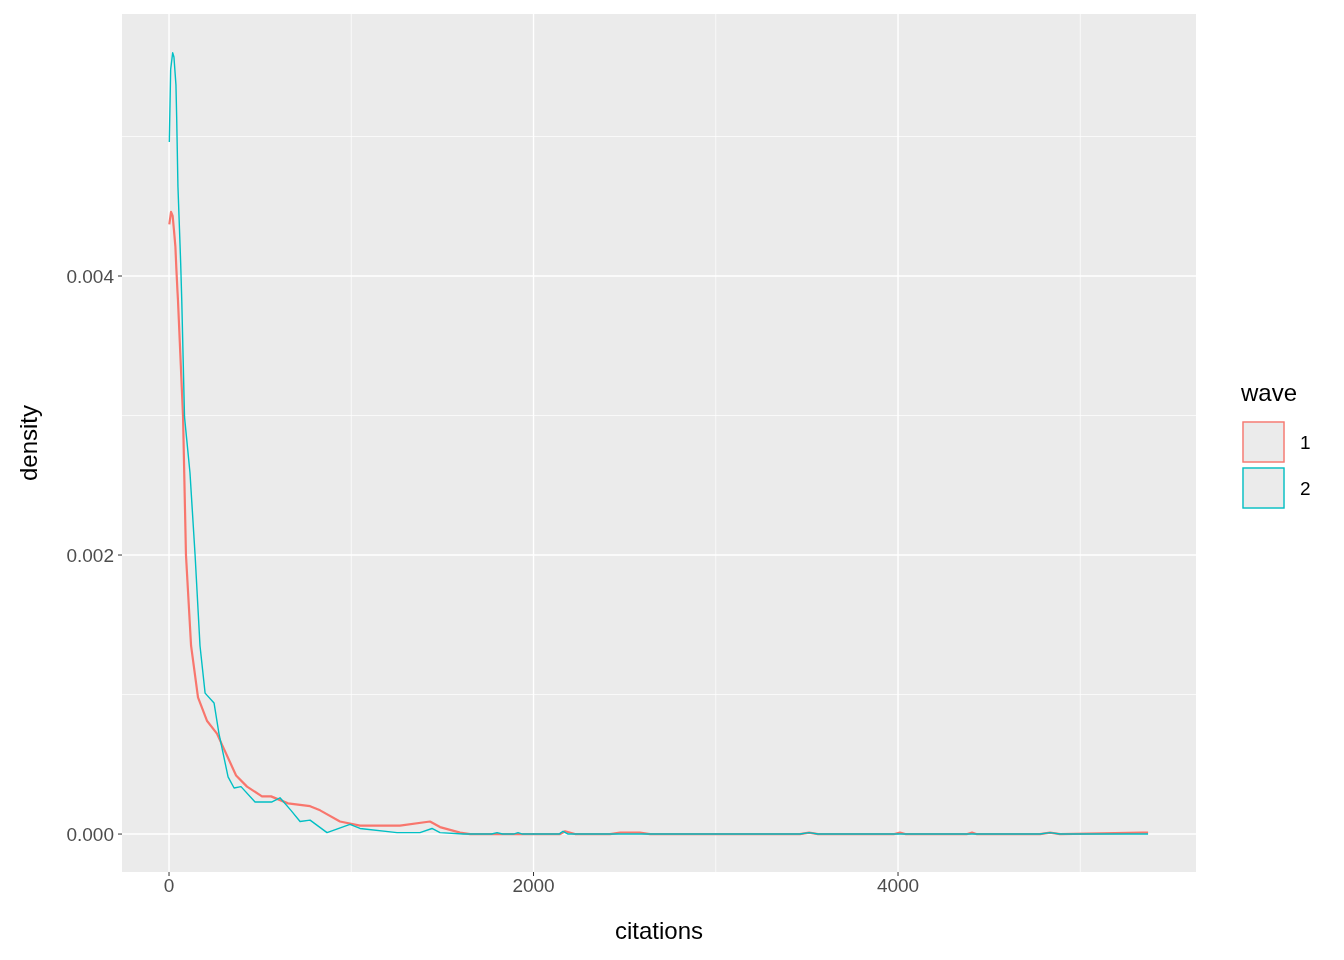  I want to click on y-tick-label: 0.000, so click(90, 834).